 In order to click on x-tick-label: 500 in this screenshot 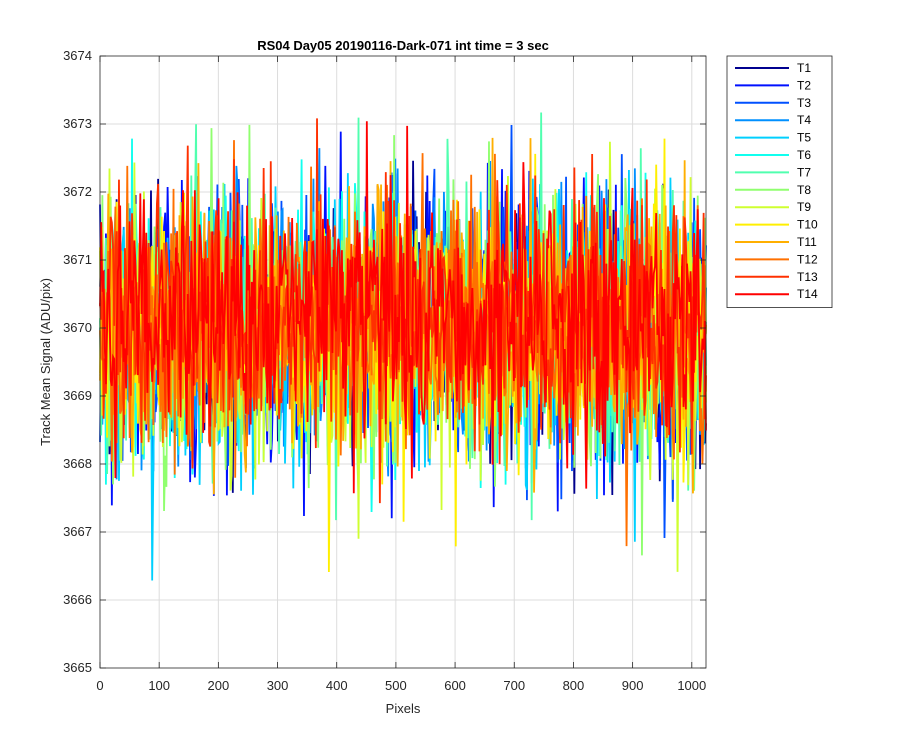, I will do `click(396, 685)`.